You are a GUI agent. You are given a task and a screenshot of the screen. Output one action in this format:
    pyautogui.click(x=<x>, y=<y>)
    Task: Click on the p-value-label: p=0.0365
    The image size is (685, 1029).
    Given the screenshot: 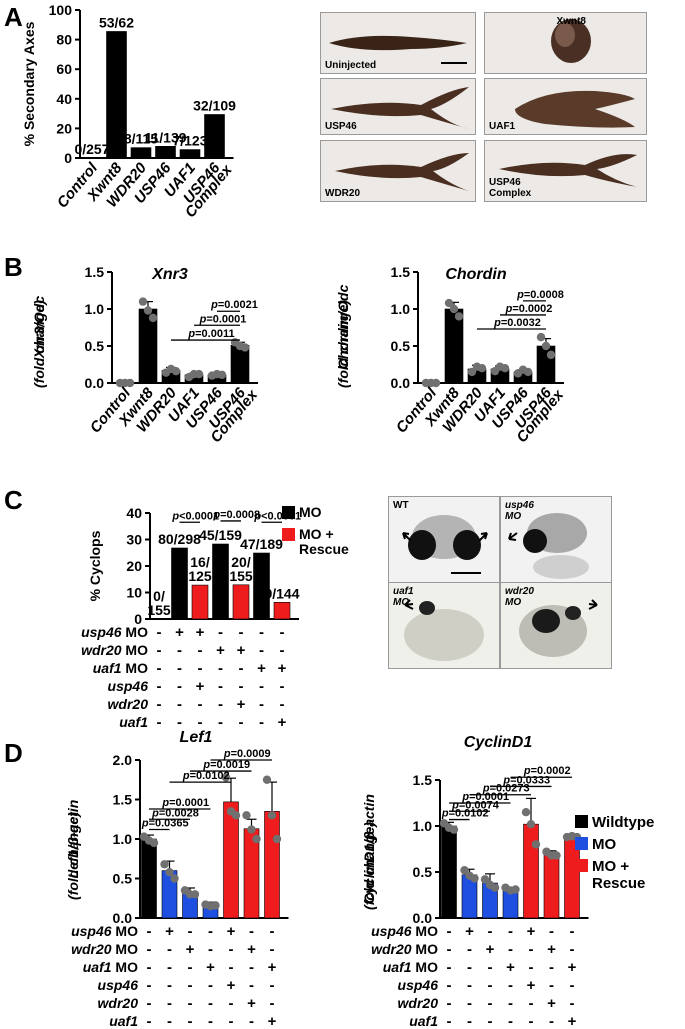 What is the action you would take?
    pyautogui.click(x=165, y=824)
    